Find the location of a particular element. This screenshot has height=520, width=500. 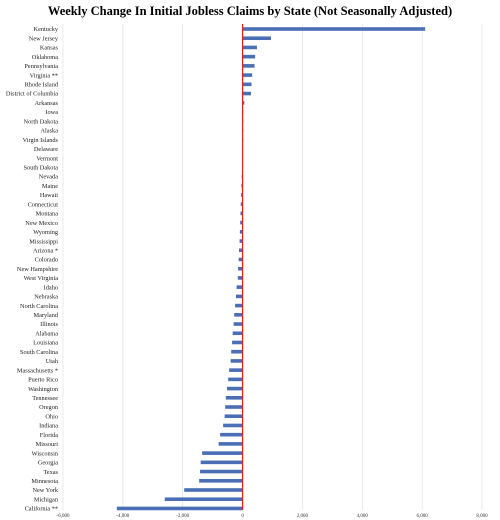

category-label: California ** is located at coordinates (41, 509).